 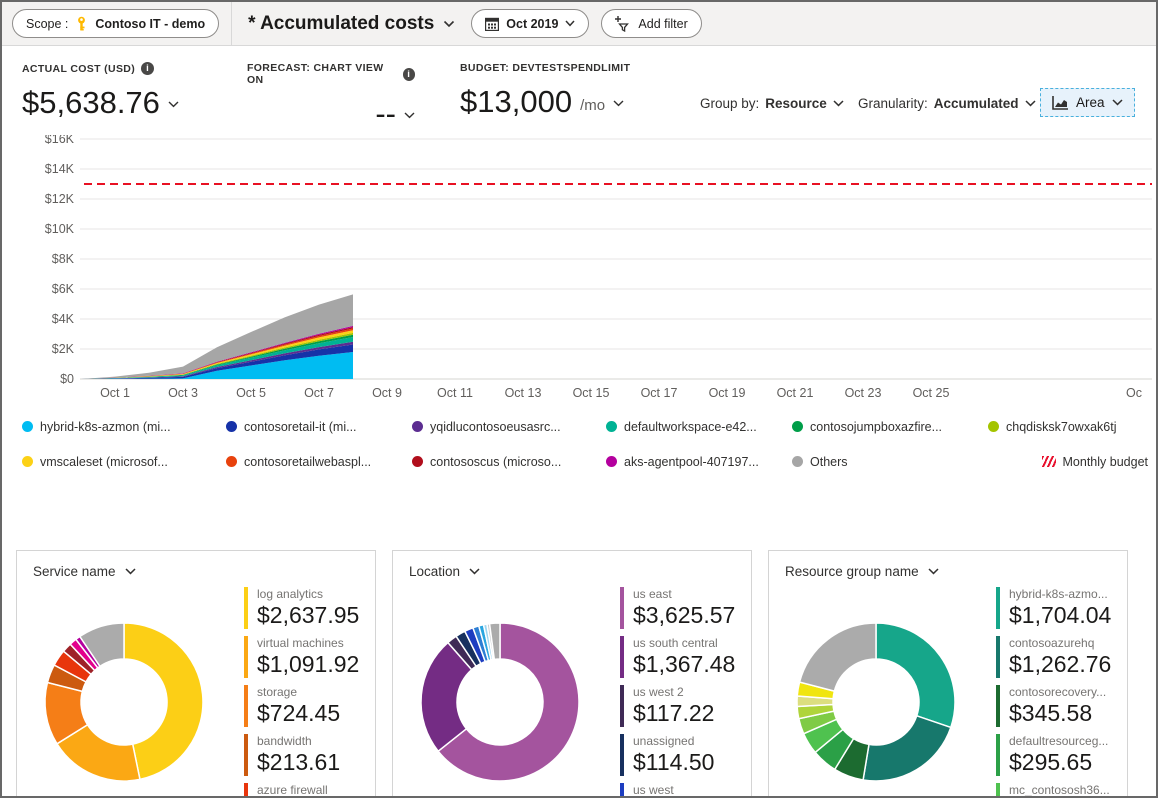 I want to click on chart-type-selector: Area, so click(x=1087, y=102).